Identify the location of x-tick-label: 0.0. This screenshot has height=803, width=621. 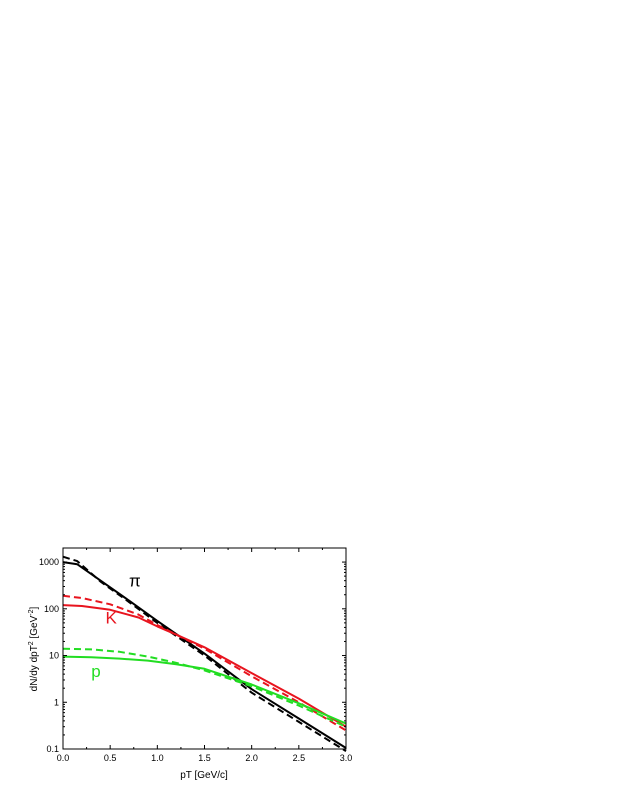
(63, 758).